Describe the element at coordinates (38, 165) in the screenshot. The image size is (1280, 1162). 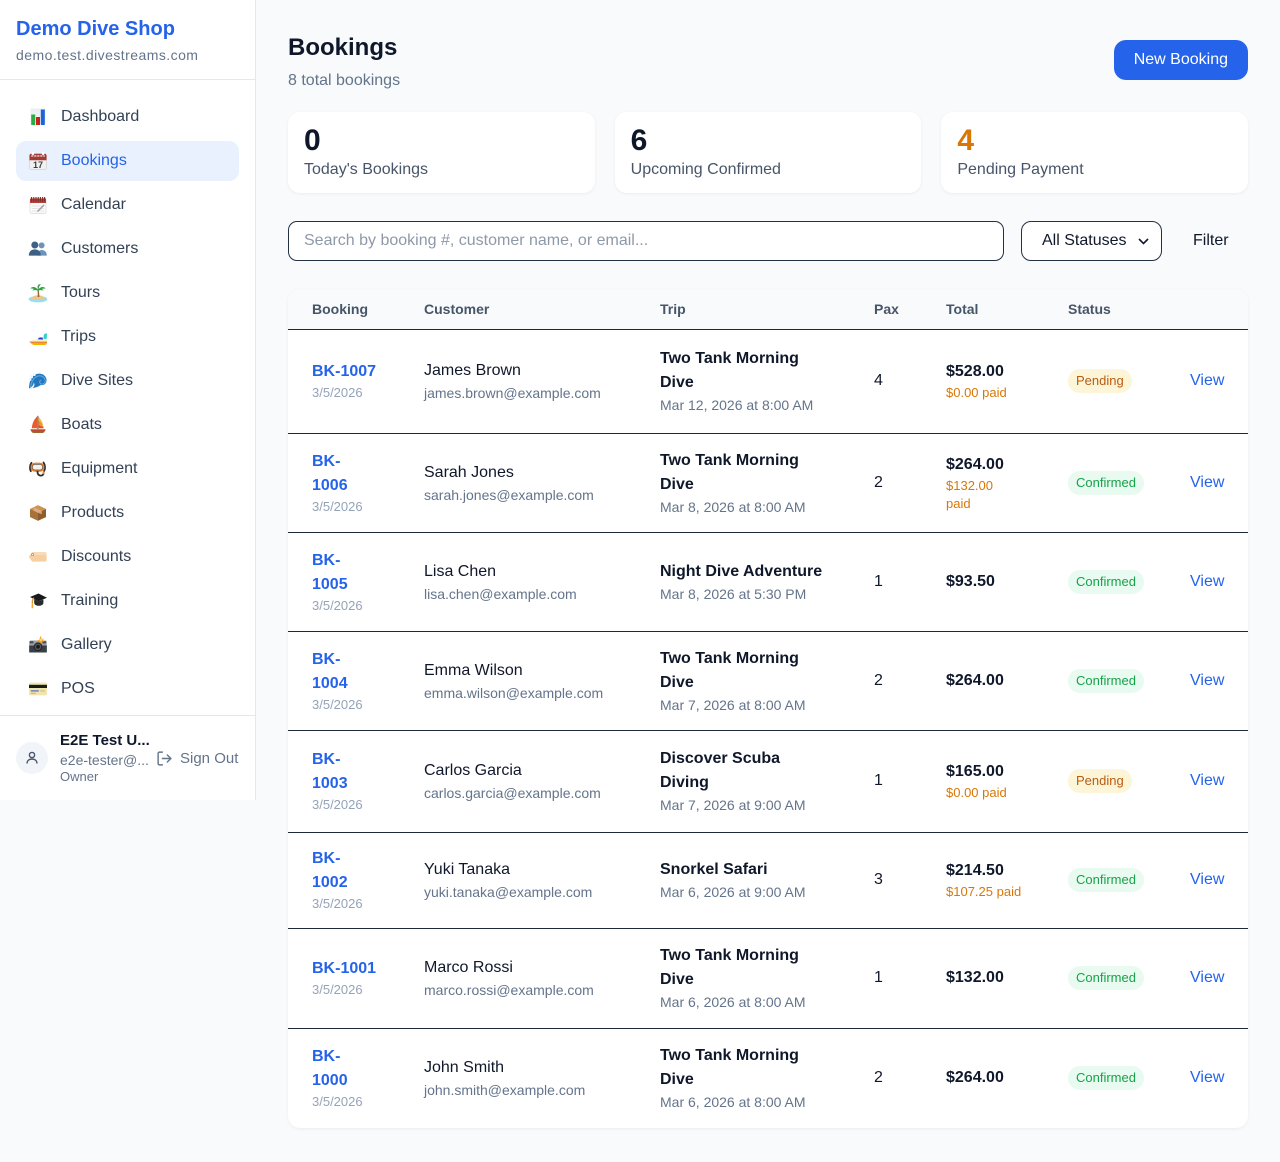
I see `svg-text: 17` at that location.